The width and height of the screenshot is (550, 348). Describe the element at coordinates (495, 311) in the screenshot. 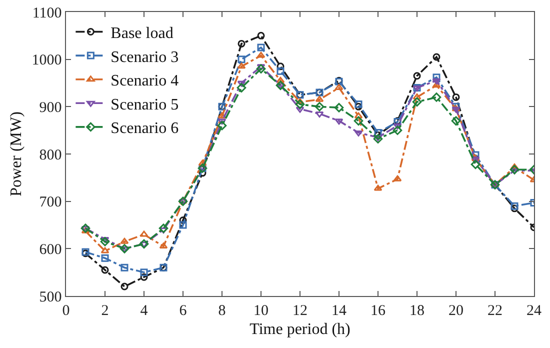

I see `x-tick-label: 22` at that location.